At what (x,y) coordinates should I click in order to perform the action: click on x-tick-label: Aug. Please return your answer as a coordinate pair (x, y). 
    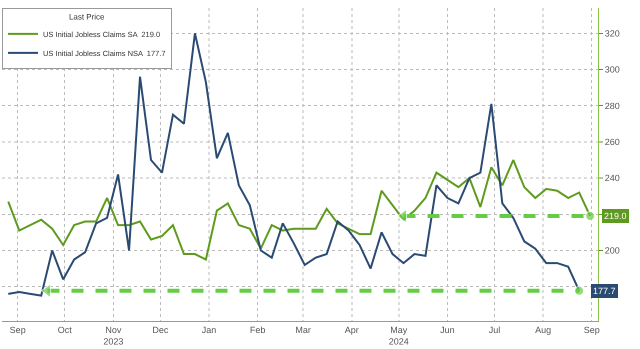
    Looking at the image, I should click on (543, 329).